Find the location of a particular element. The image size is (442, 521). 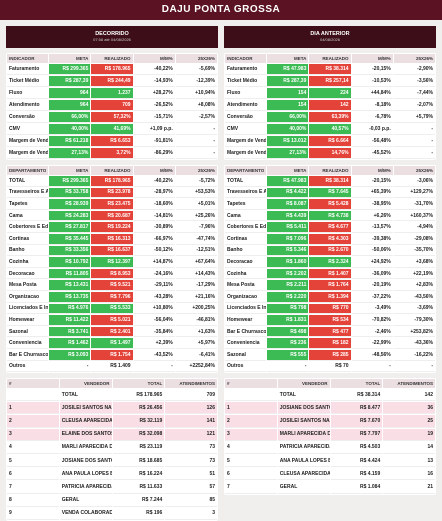

cell: R$ 11.422 is located at coordinates (70, 320).